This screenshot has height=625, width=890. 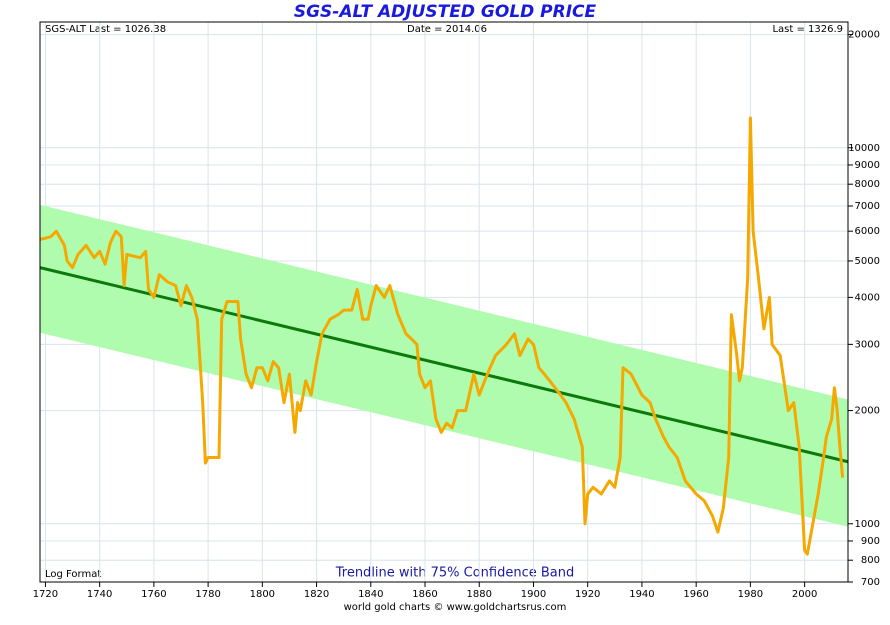 I want to click on x-tick-label: 2000, so click(x=804, y=594).